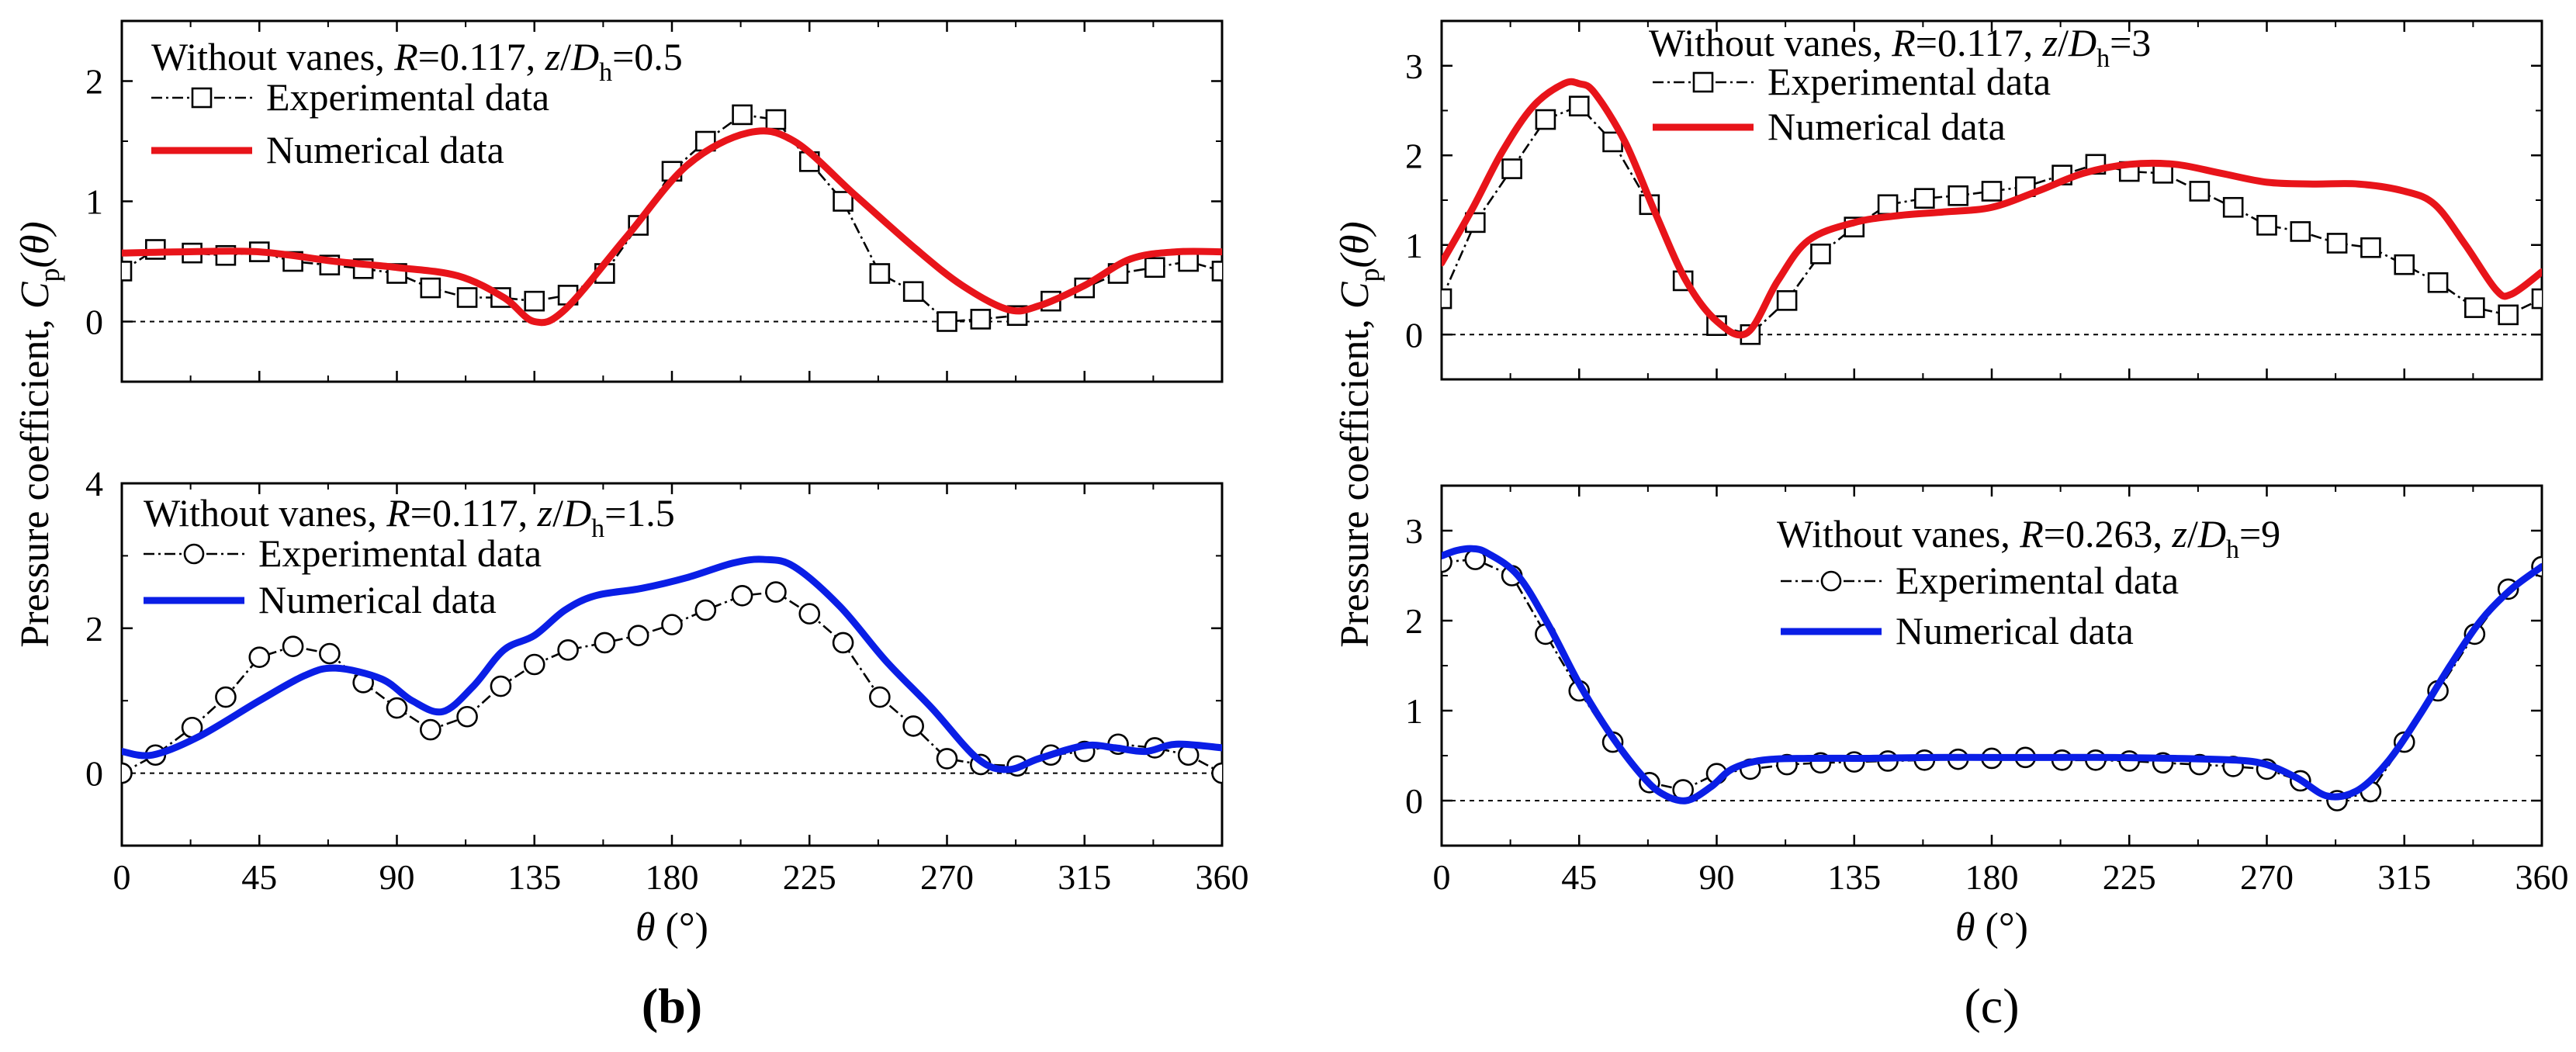 The image size is (2576, 1052). What do you see at coordinates (1355, 244) in the screenshot?
I see `y-axis-label-argument: (θ)` at bounding box center [1355, 244].